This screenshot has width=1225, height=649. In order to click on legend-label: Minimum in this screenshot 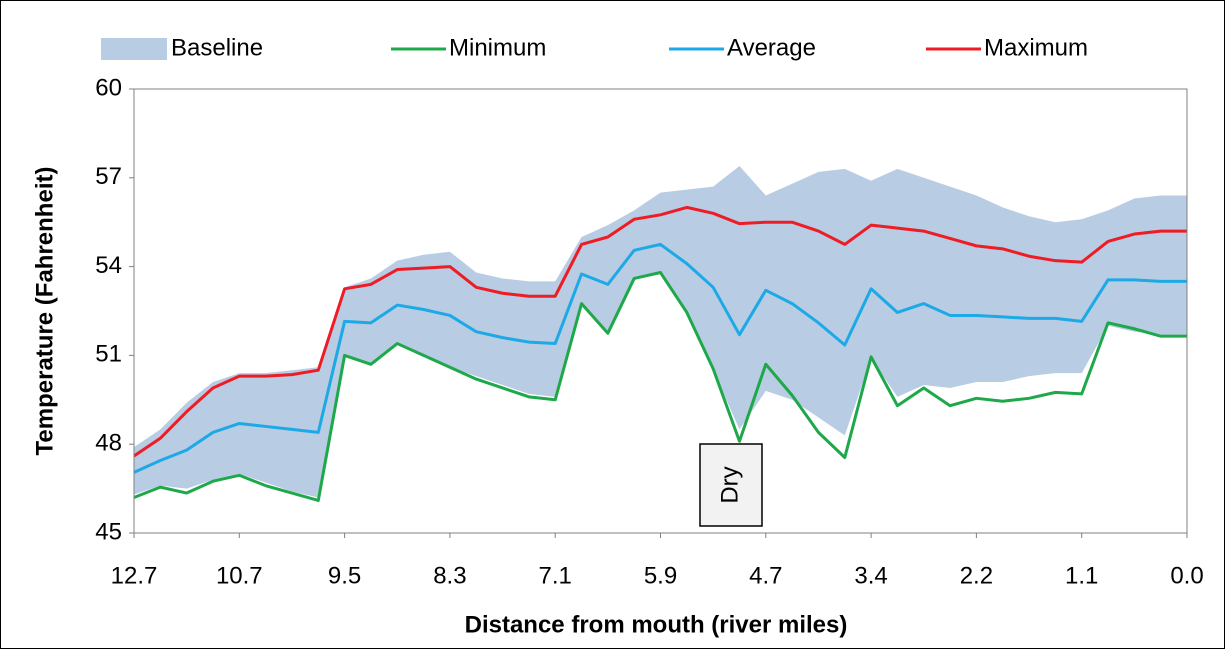, I will do `click(497, 47)`.